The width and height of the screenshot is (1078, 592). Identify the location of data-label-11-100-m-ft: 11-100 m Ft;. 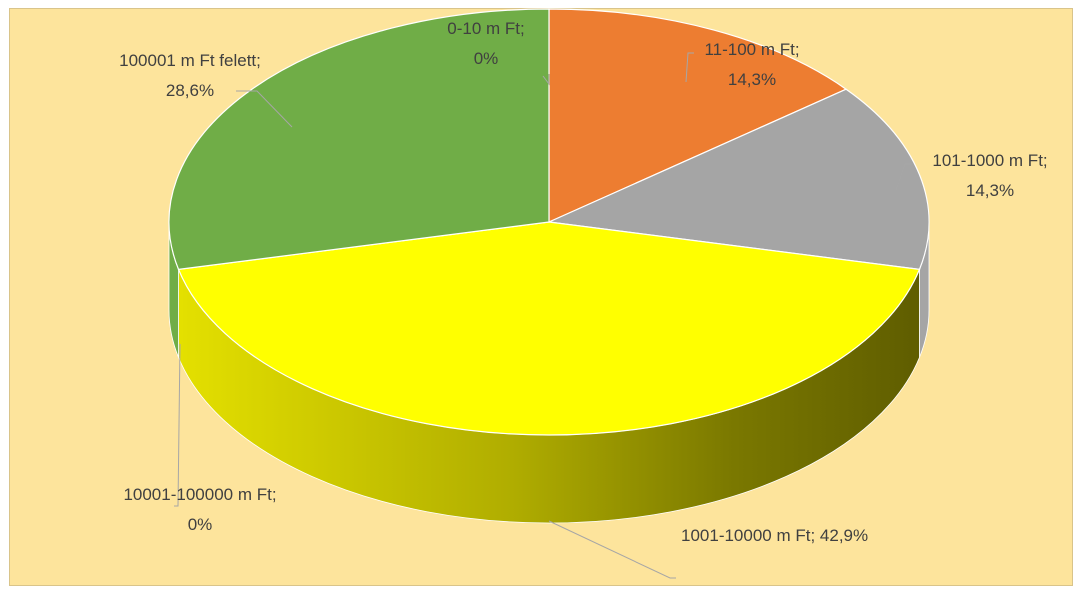
(751, 49).